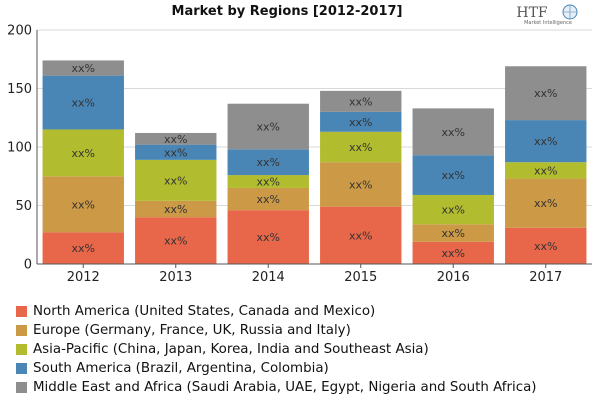 The width and height of the screenshot is (600, 400). I want to click on y-tick-label: 150, so click(19, 89).